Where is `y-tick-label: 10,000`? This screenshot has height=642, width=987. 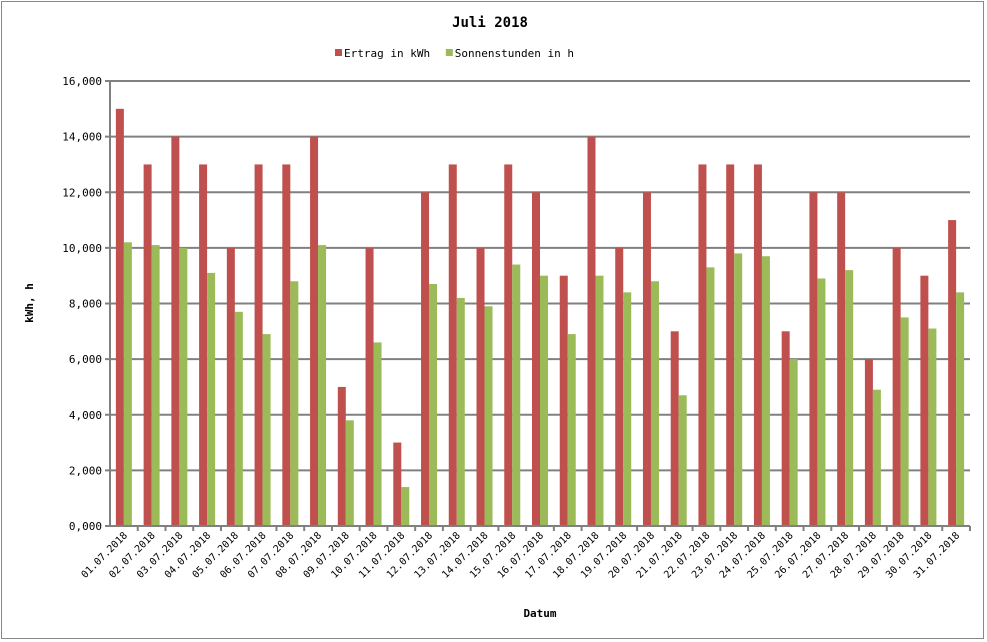
y-tick-label: 10,000 is located at coordinates (82, 248).